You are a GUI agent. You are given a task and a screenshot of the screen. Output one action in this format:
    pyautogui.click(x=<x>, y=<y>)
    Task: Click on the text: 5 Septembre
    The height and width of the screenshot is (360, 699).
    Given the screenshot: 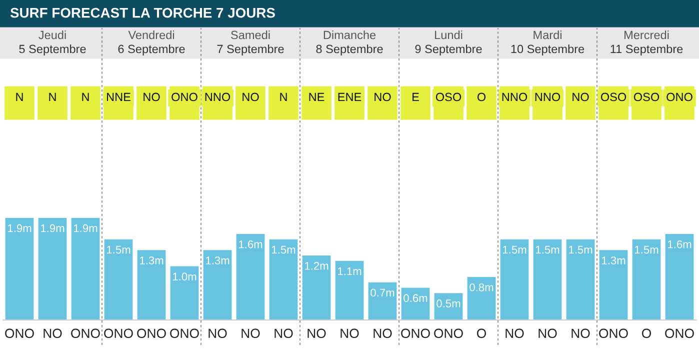 What is the action you would take?
    pyautogui.click(x=52, y=50)
    